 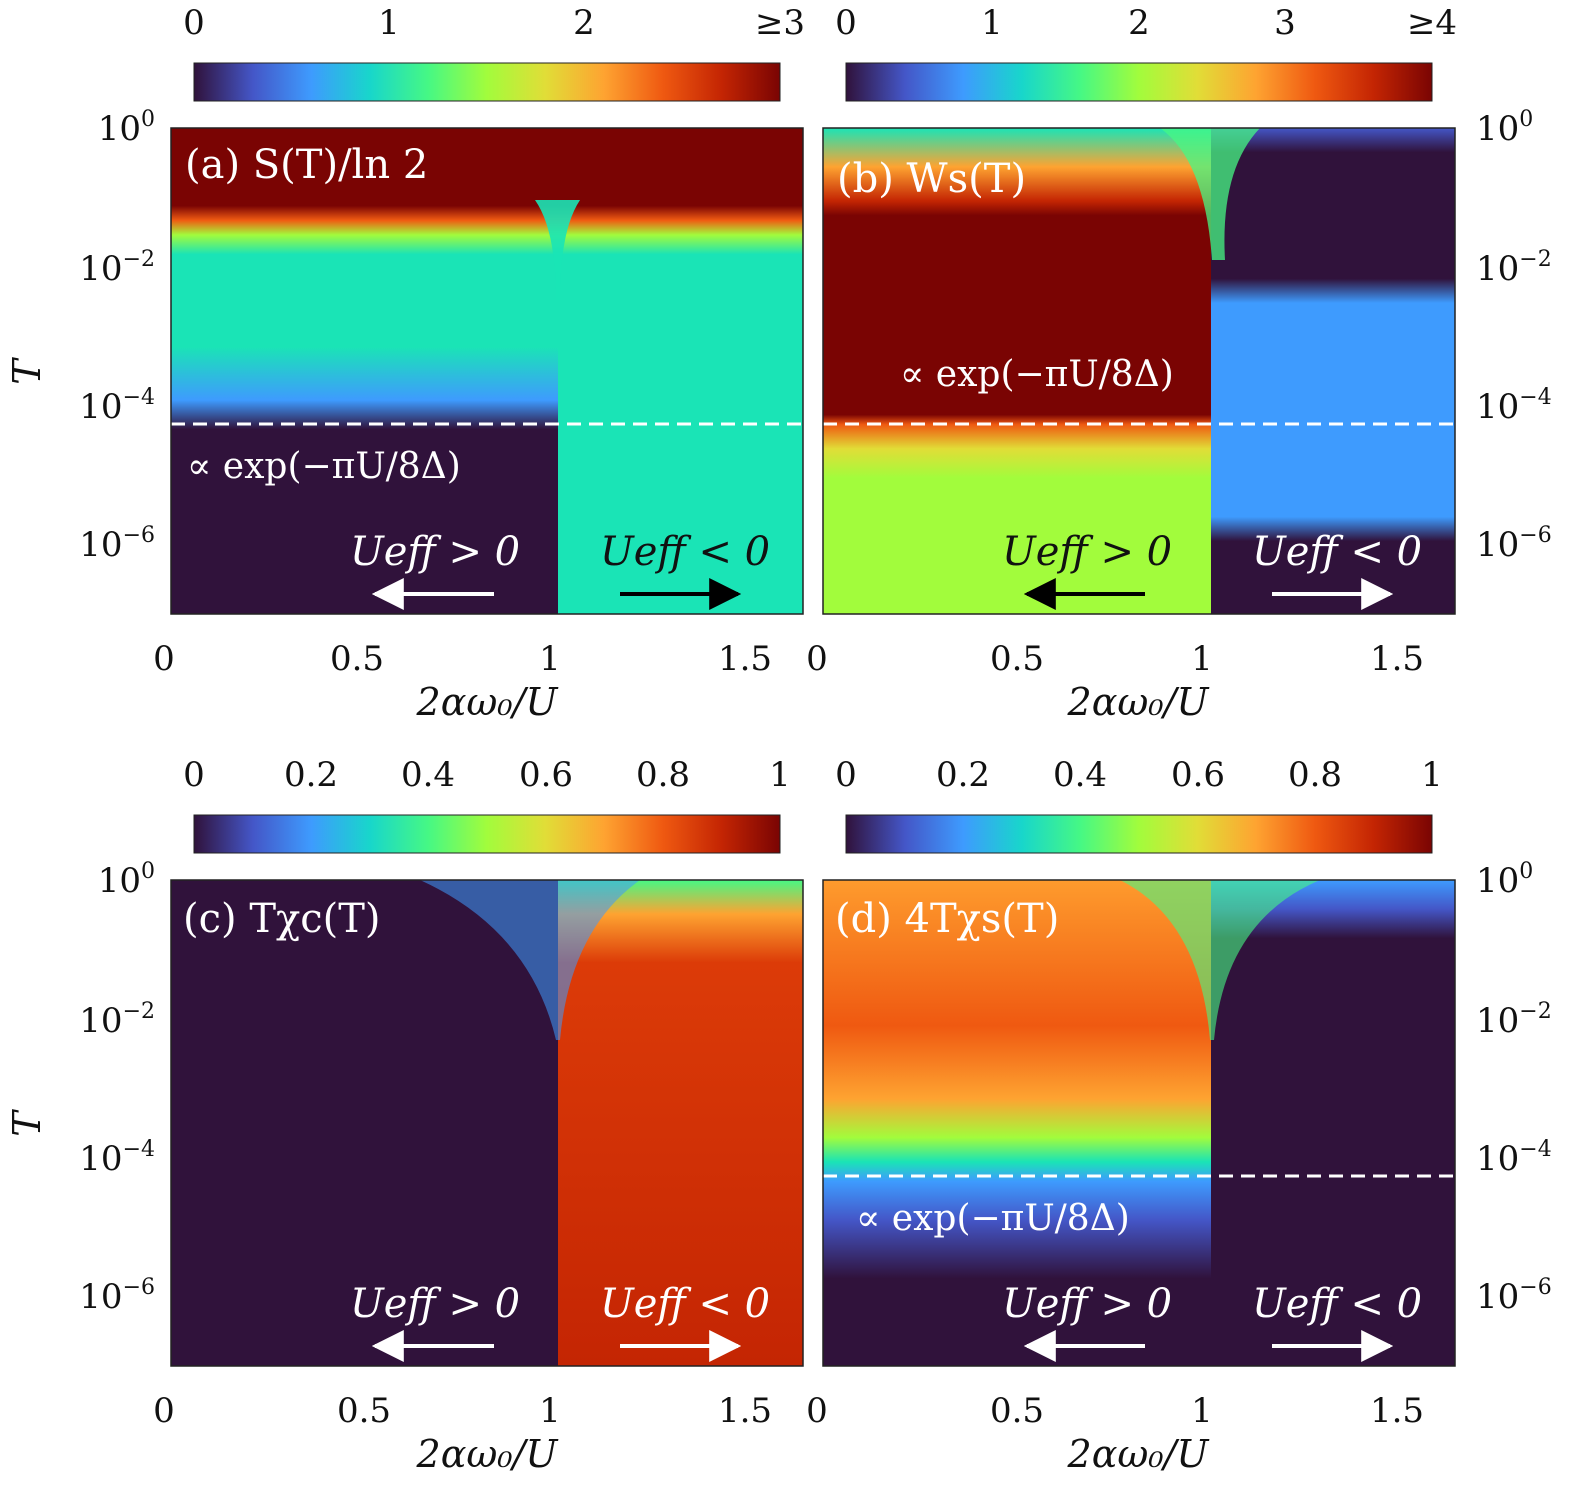 I want to click on plot-frame-c, so click(x=487, y=1123).